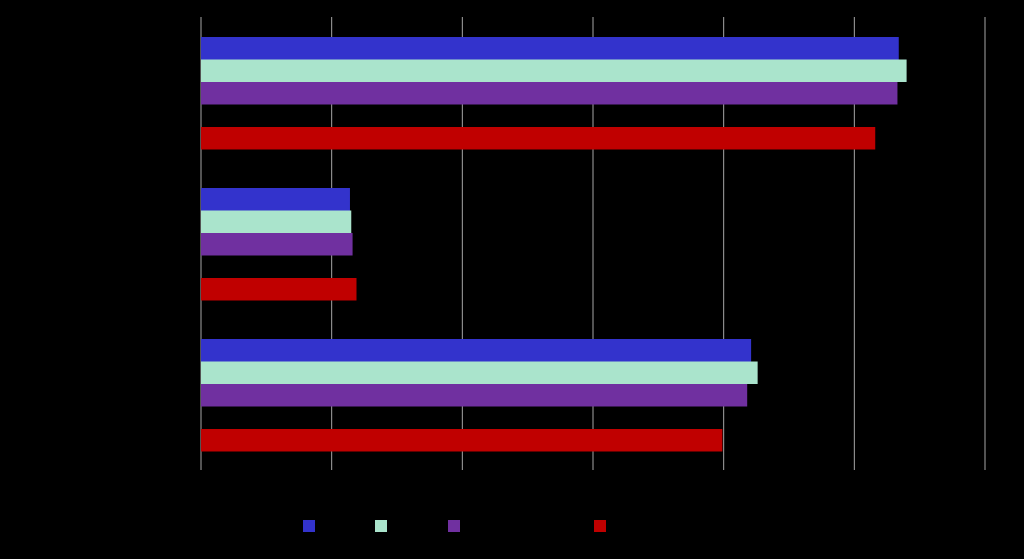  I want to click on legend-swatch-series3, so click(454, 526).